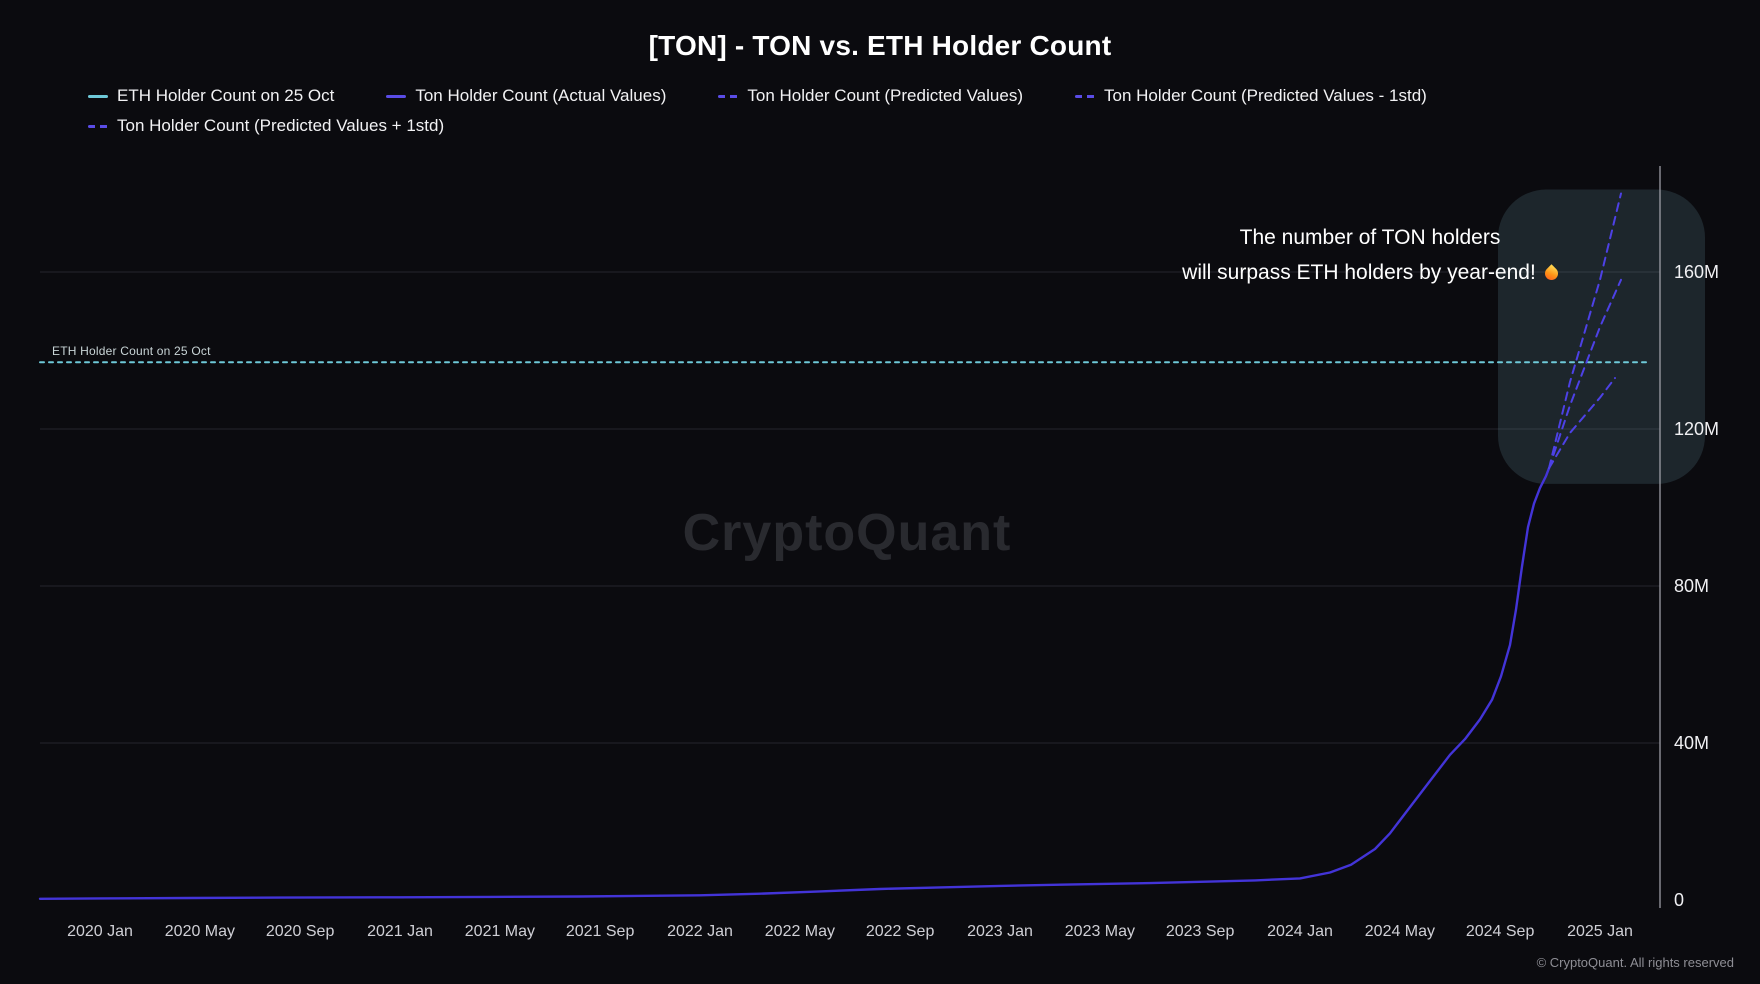  I want to click on annotation-line1: The number of TON holders, so click(1370, 237).